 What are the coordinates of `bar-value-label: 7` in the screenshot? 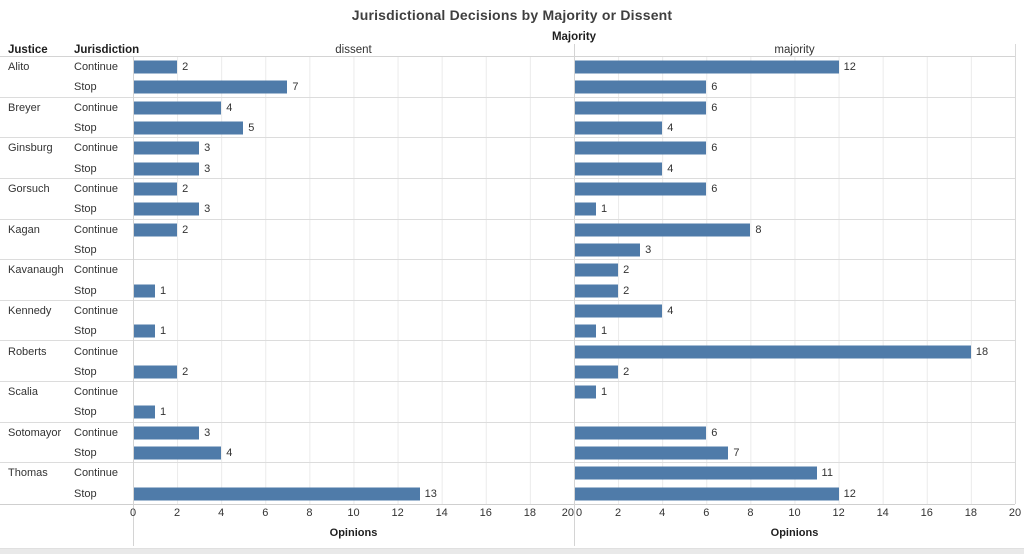 It's located at (295, 87).